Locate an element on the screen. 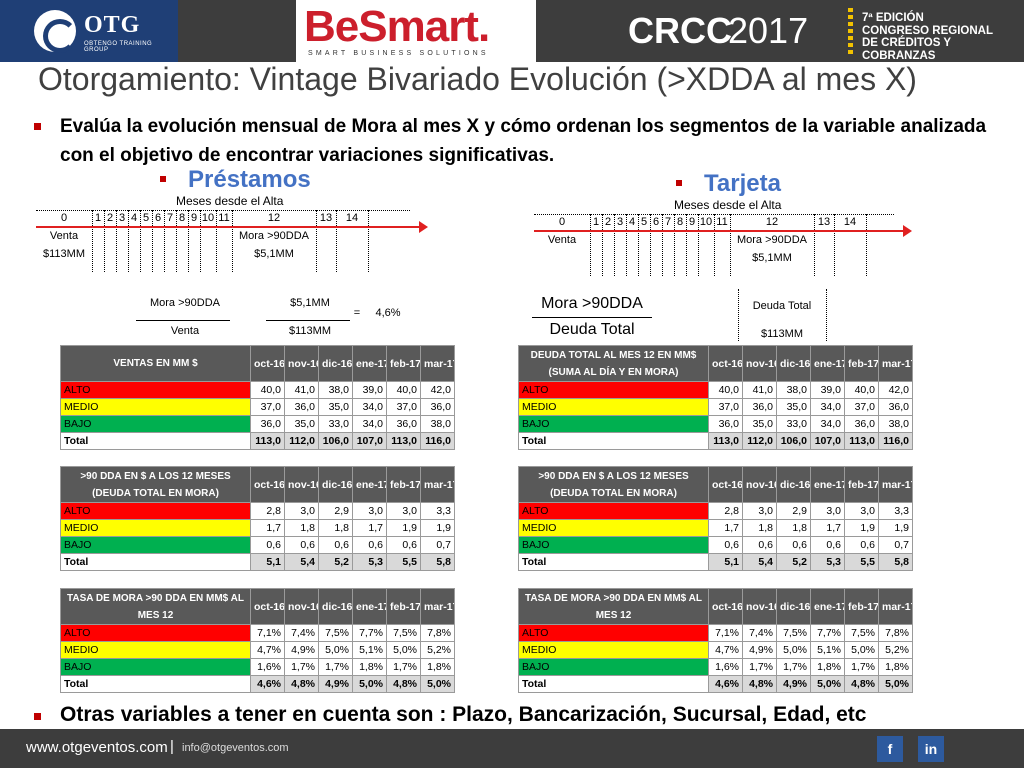 The image size is (1024, 768). website-link: www.otgeventos.com is located at coordinates (97, 747).